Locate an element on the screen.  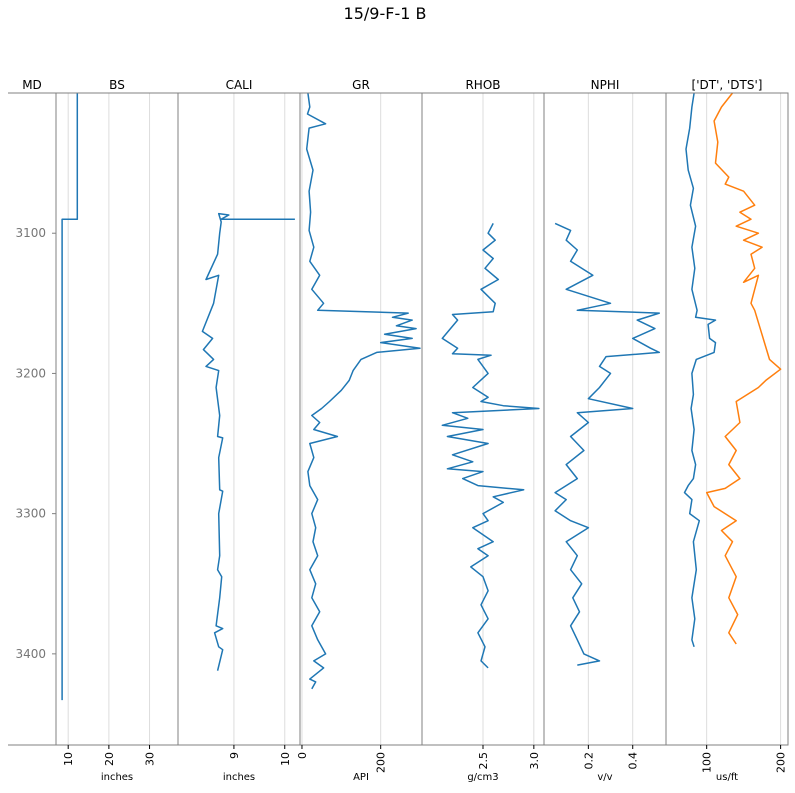
track-bs: BS 10 20 30 inches is located at coordinates (117, 430).